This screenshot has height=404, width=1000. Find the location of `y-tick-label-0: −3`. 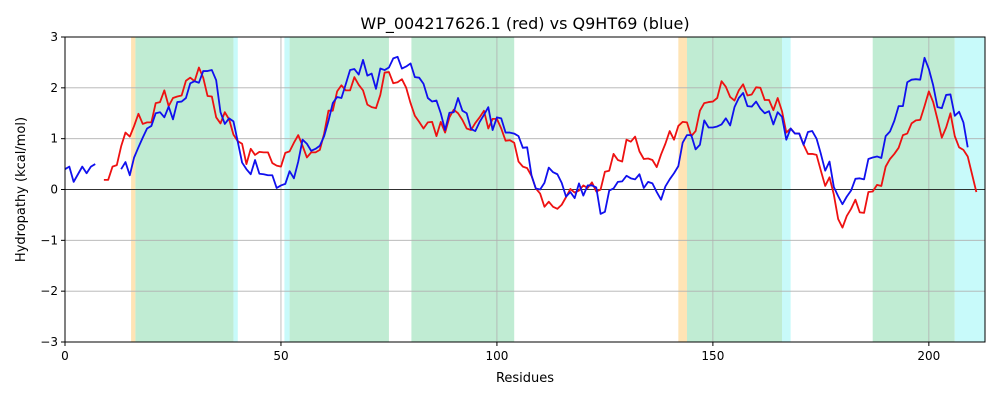

y-tick-label-0: −3 is located at coordinates (49, 342).